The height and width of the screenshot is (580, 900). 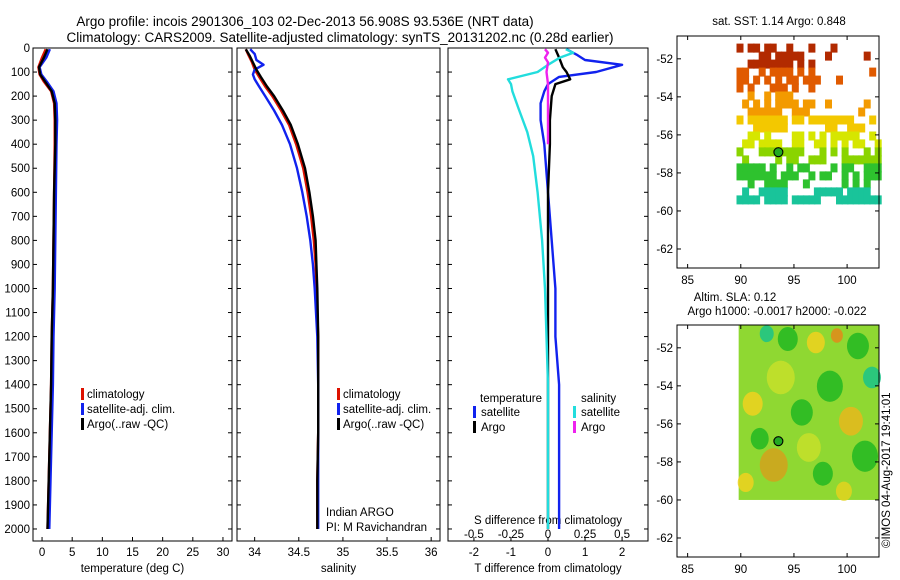 I want to click on y-tick-label: 1900, so click(x=17, y=506).